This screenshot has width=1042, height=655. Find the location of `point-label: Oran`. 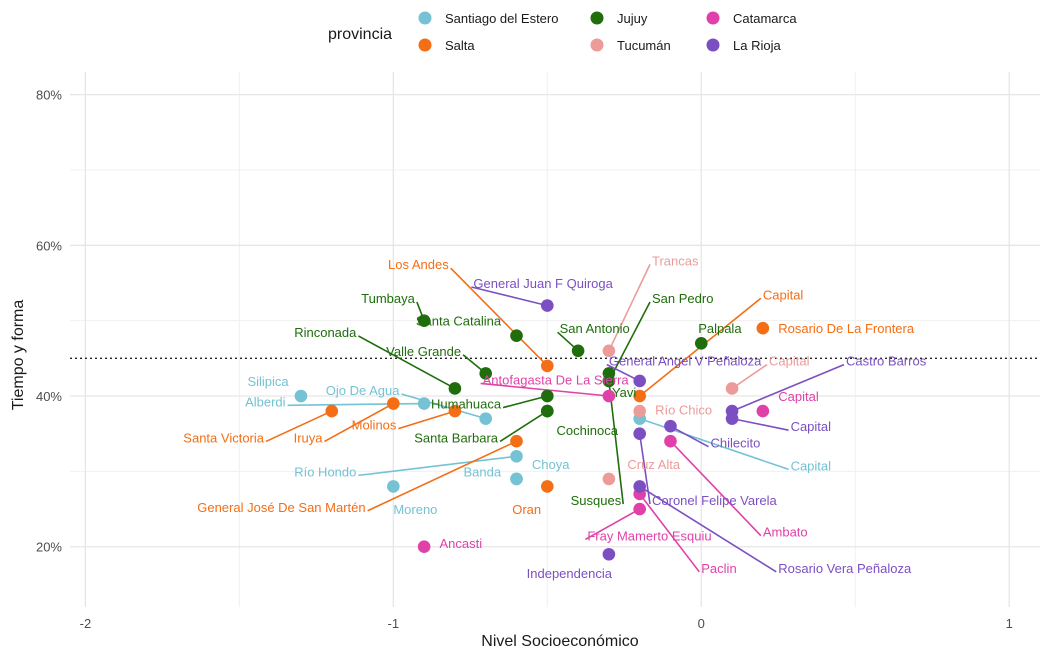

point-label: Oran is located at coordinates (526, 509).